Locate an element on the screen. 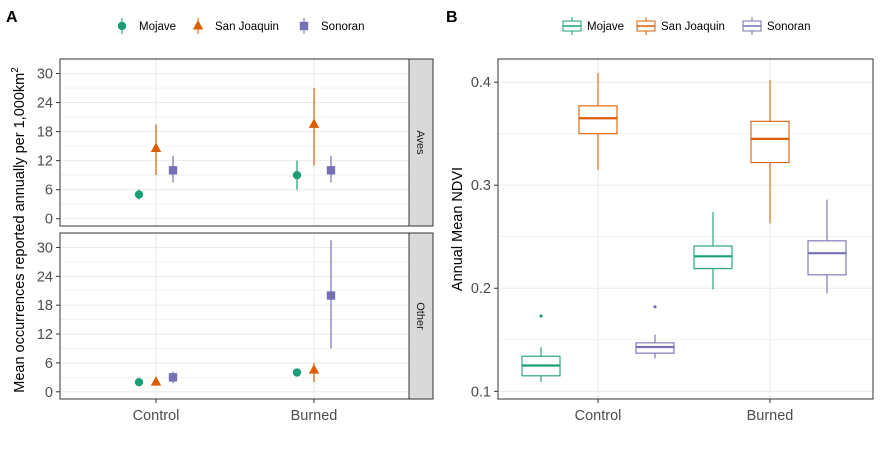 The height and width of the screenshot is (450, 880). panel-a-letter: A is located at coordinates (12, 17).